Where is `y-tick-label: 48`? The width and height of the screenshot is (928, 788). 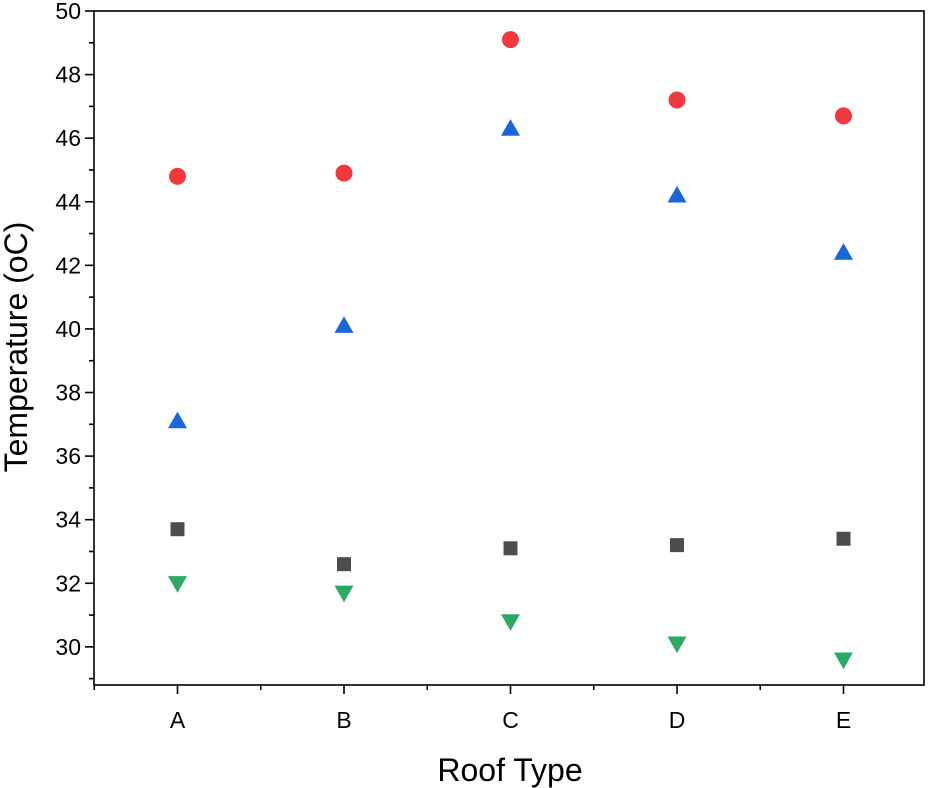
y-tick-label: 48 is located at coordinates (68, 75).